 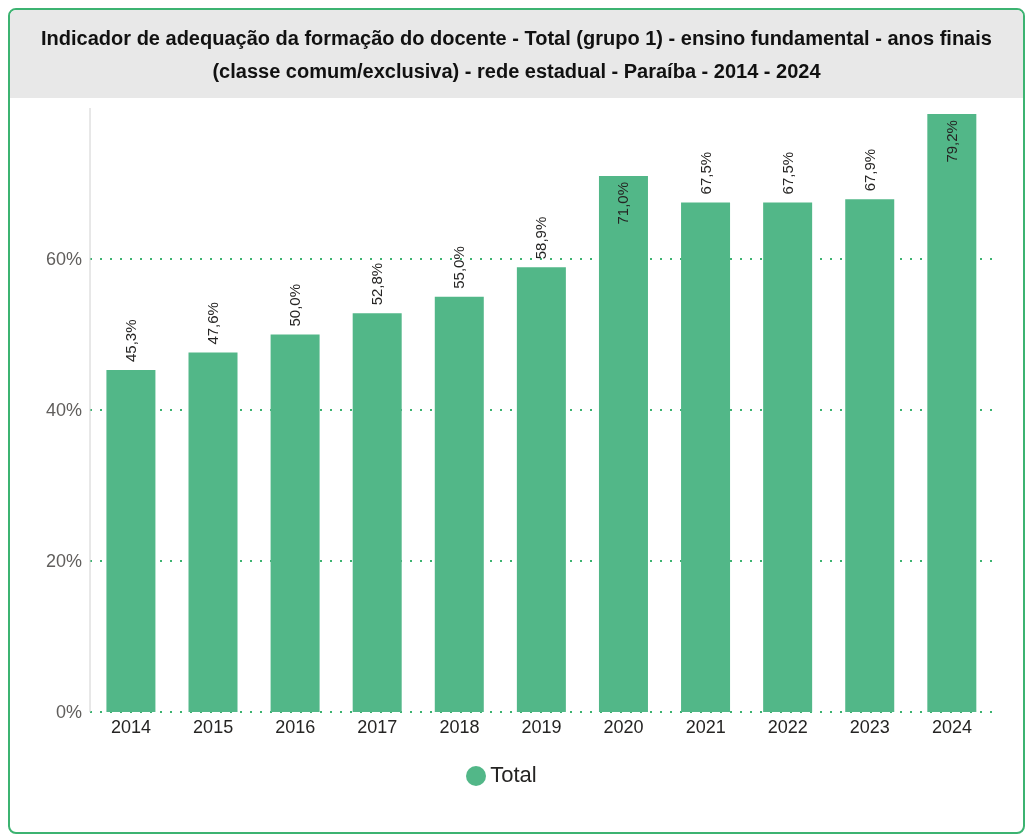 What do you see at coordinates (869, 170) in the screenshot?
I see `data-label: 67,9%` at bounding box center [869, 170].